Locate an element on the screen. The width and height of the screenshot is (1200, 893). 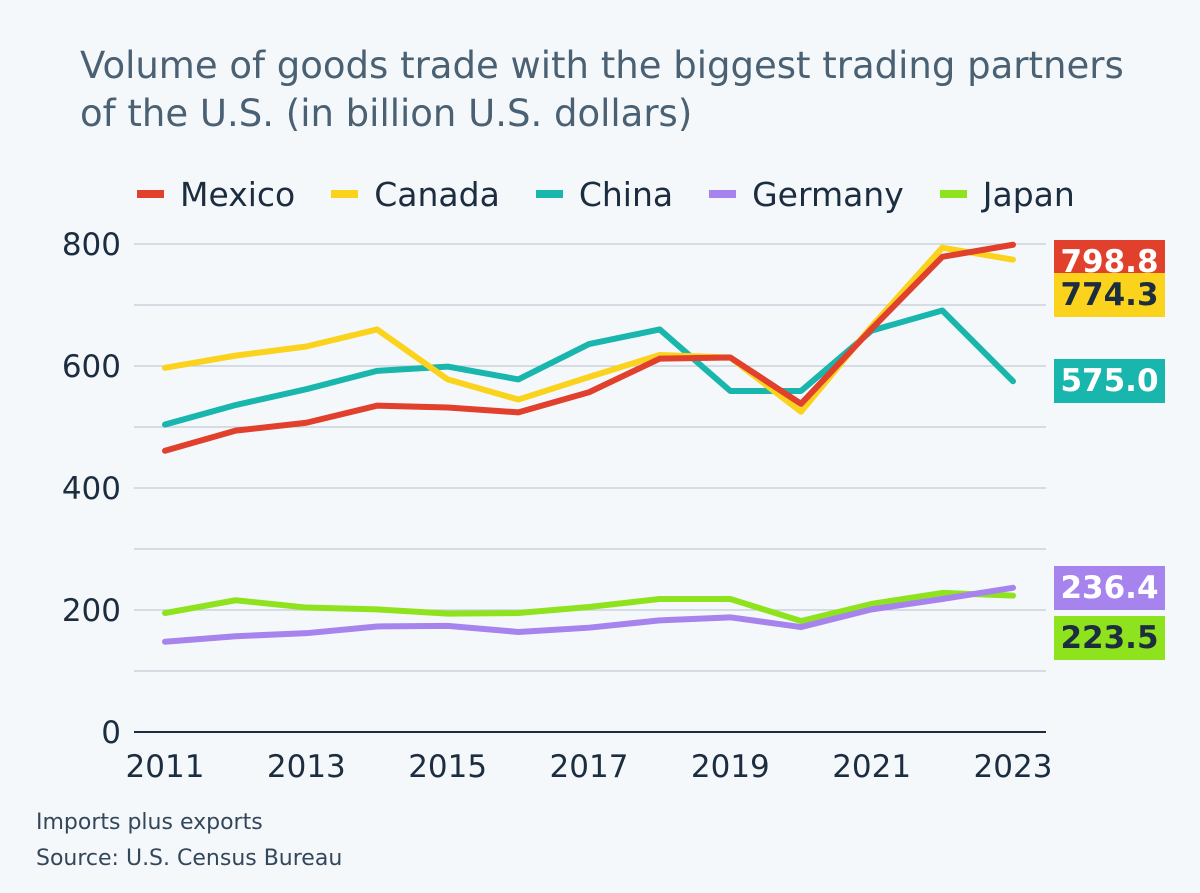
legend-item-germany: Germany is located at coordinates (806, 194).